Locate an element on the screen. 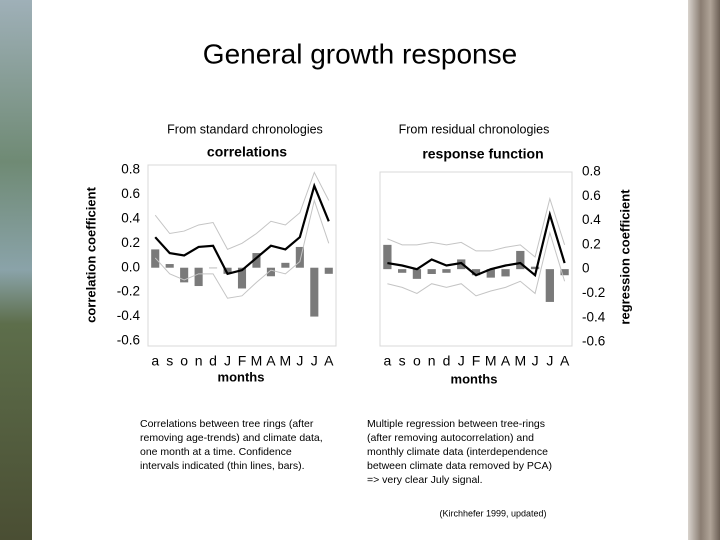 This screenshot has height=540, width=720. caption-line: intervals indicated (thin lines, bars). is located at coordinates (222, 466).